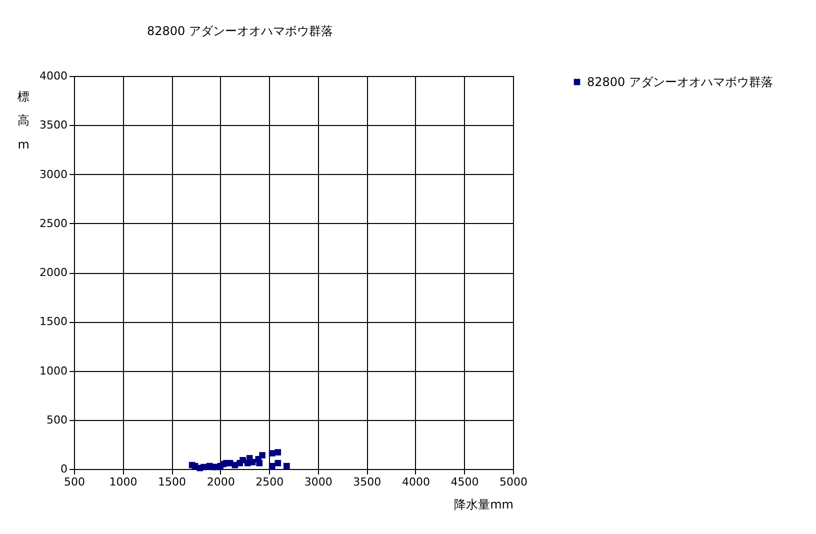 The width and height of the screenshot is (816, 534). I want to click on x-tick-label: 3000, so click(318, 482).